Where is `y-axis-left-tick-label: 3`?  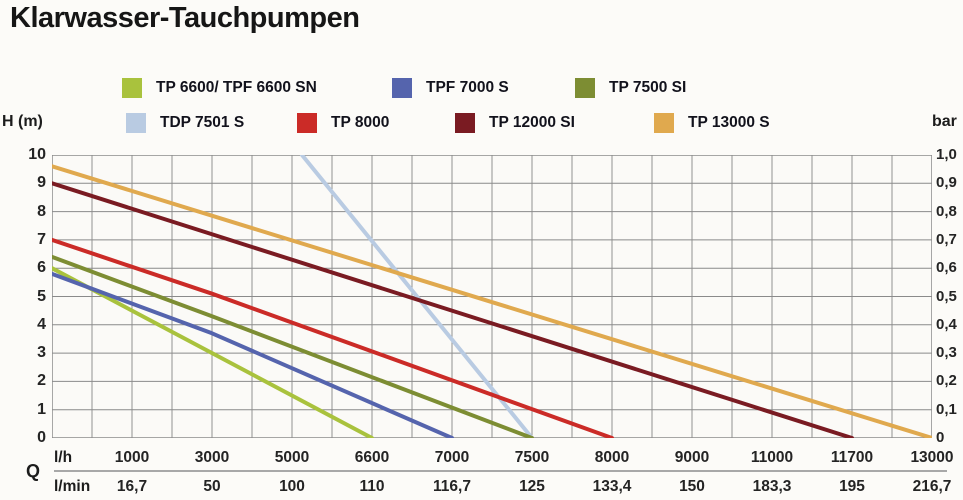 y-axis-left-tick-label: 3 is located at coordinates (41, 353).